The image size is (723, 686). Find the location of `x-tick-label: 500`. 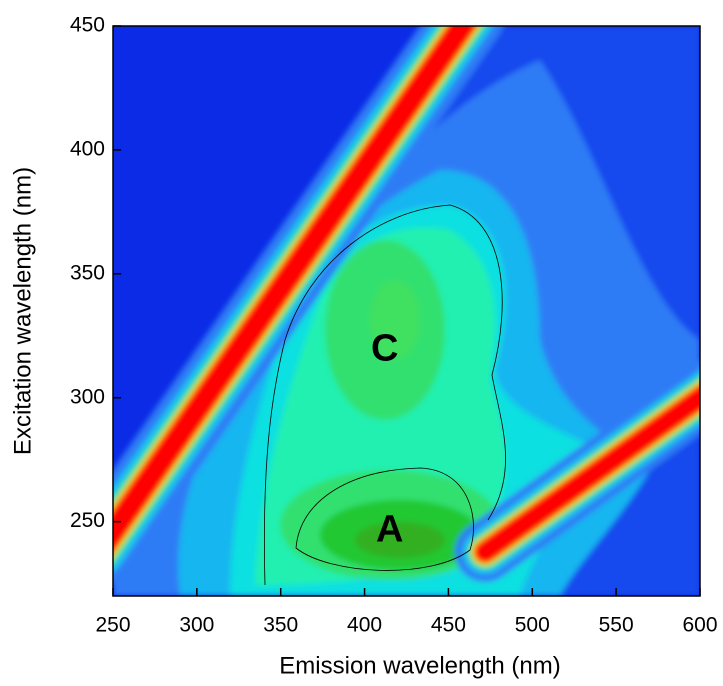

x-tick-label: 500 is located at coordinates (532, 625).